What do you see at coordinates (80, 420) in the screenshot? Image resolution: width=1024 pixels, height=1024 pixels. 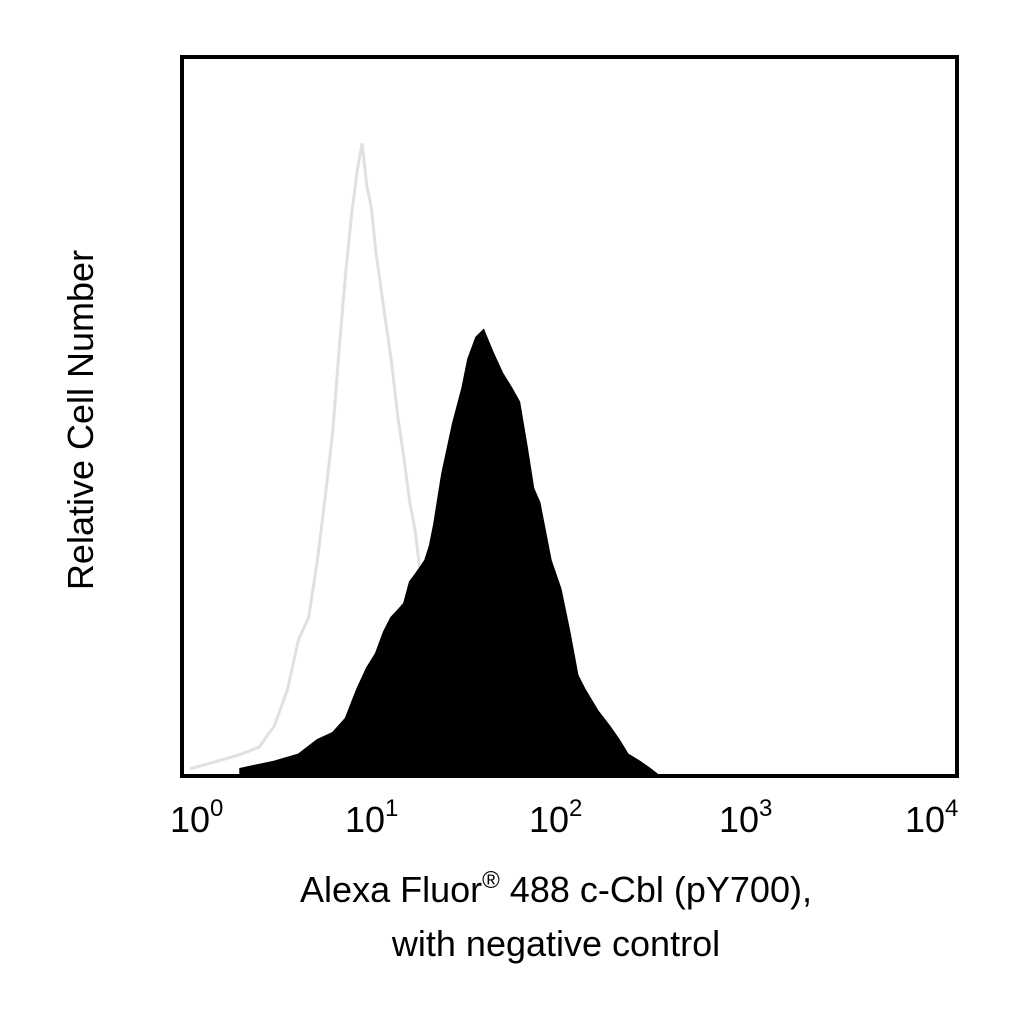 I see `y-axis-title: Relative Cell Number` at bounding box center [80, 420].